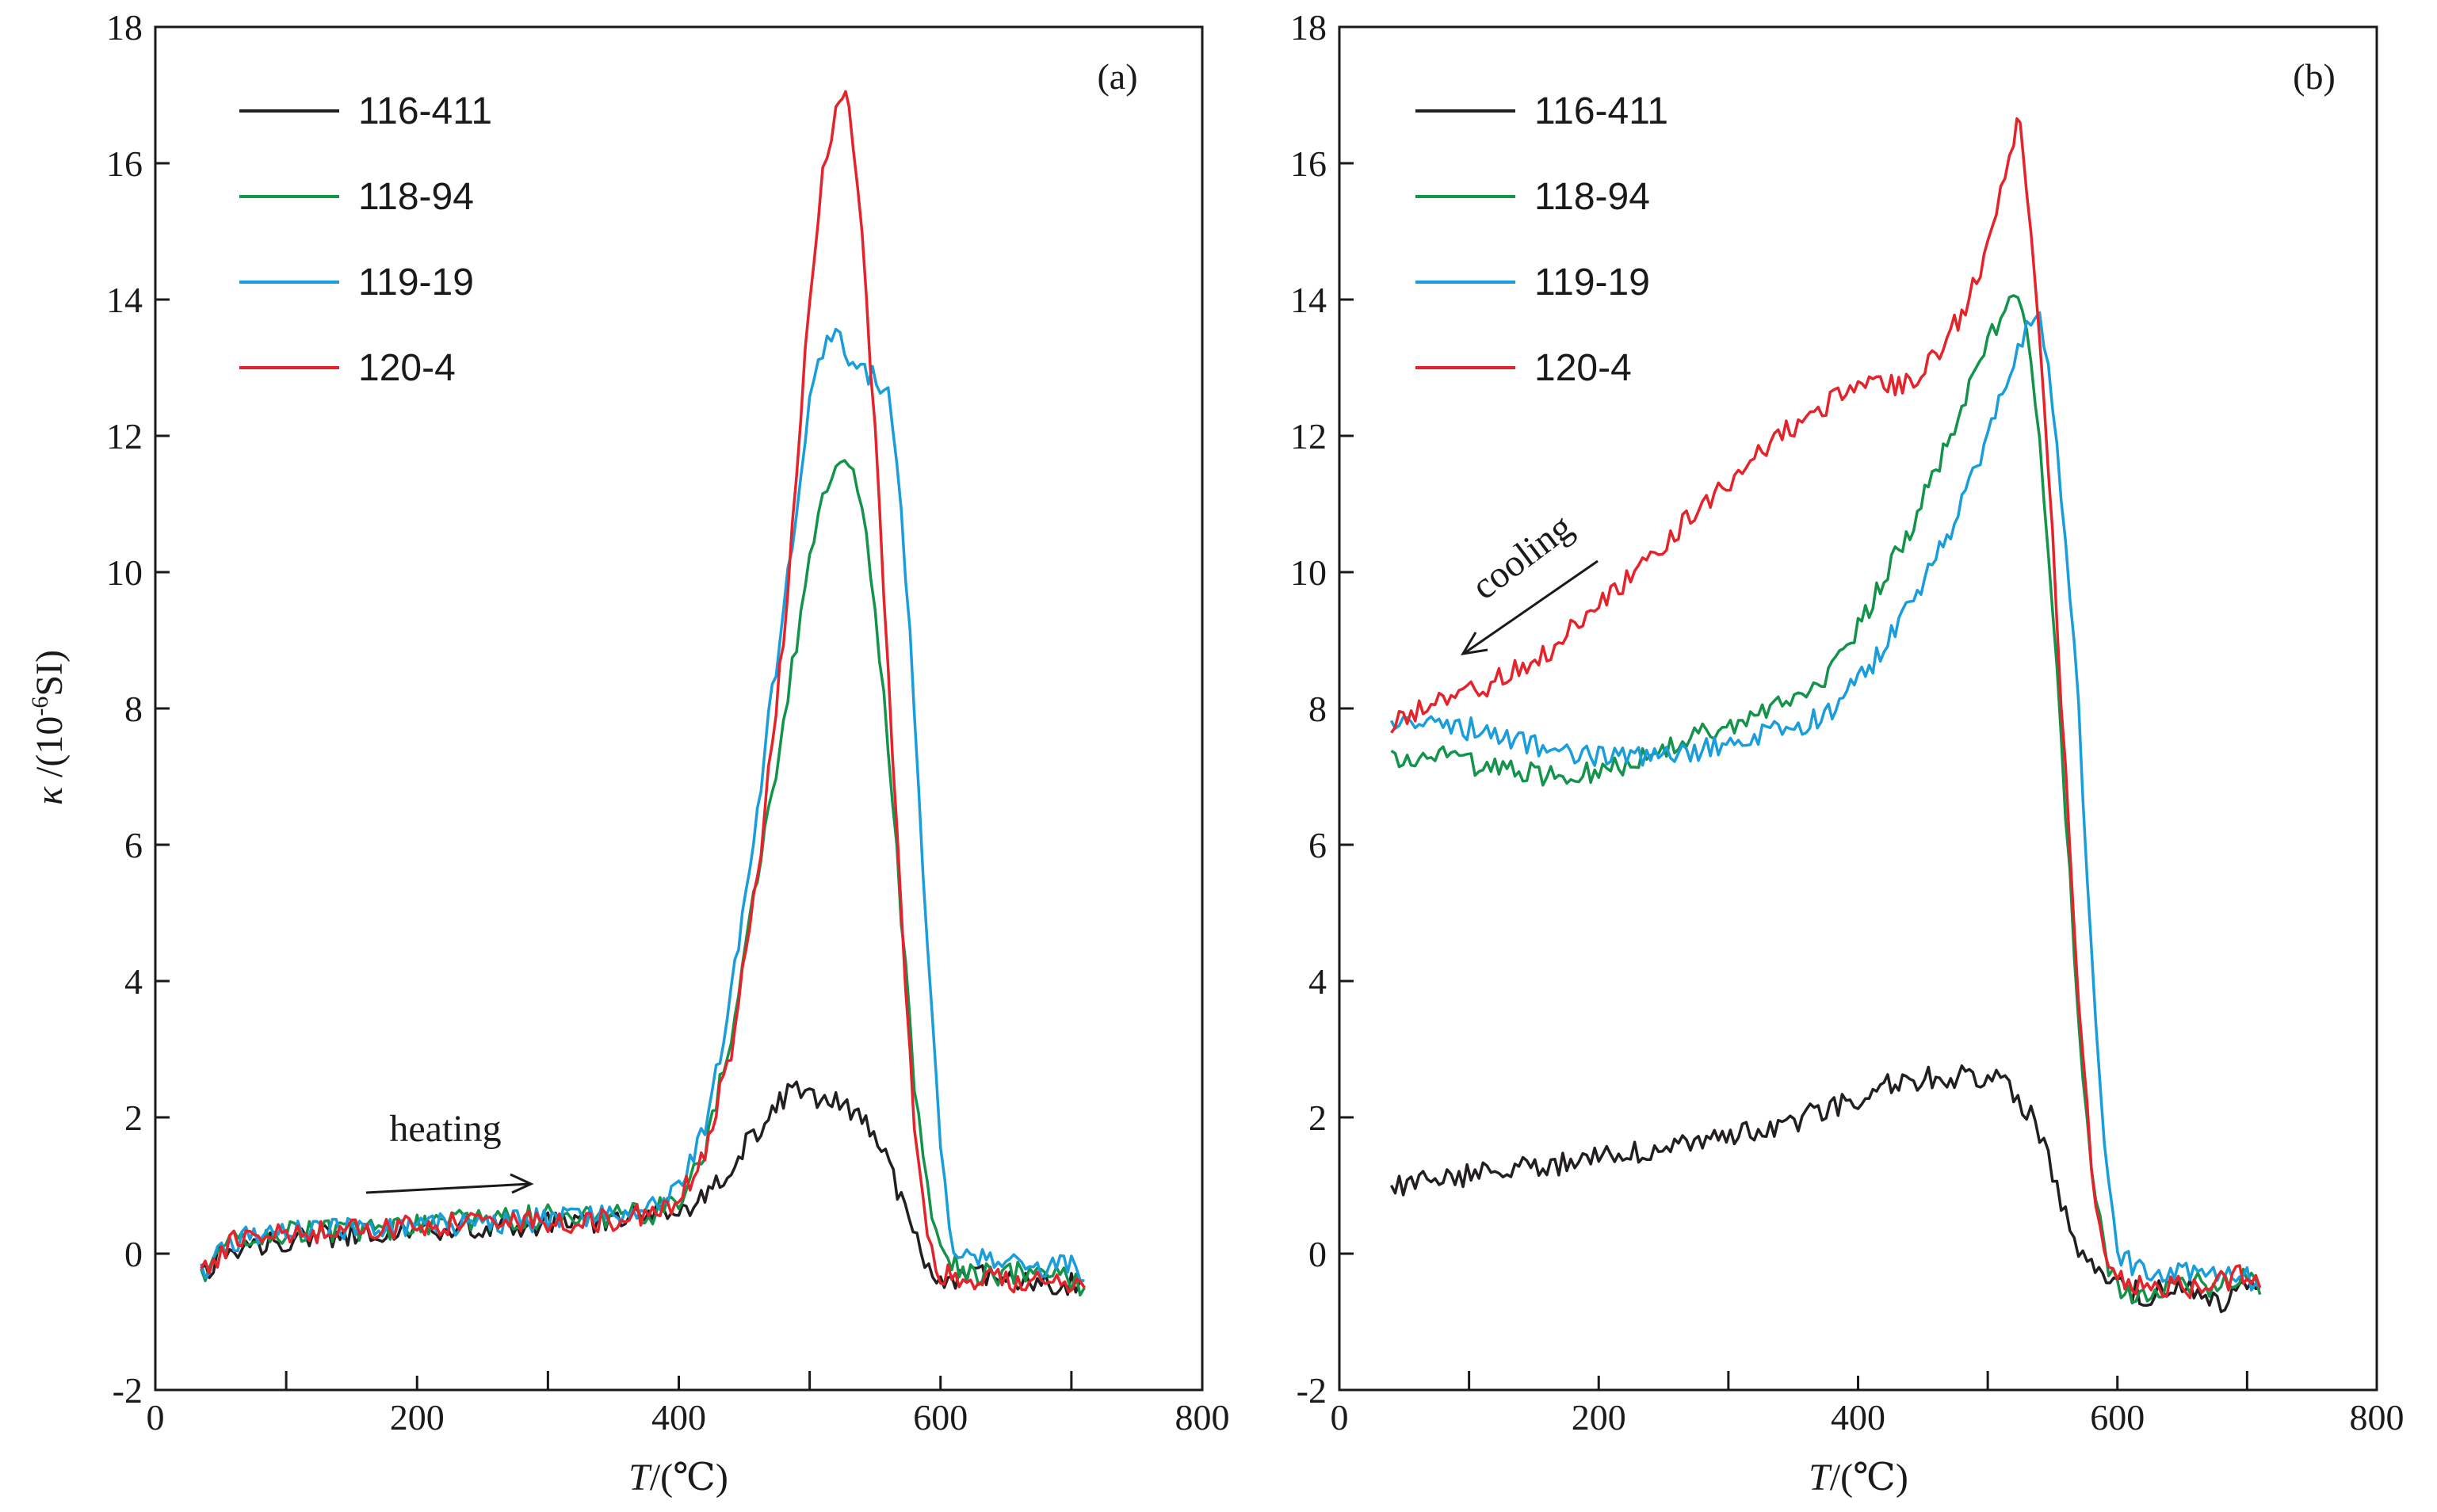 The width and height of the screenshot is (2437, 1512). What do you see at coordinates (447, 1188) in the screenshot?
I see `heating-arrow-shaft` at bounding box center [447, 1188].